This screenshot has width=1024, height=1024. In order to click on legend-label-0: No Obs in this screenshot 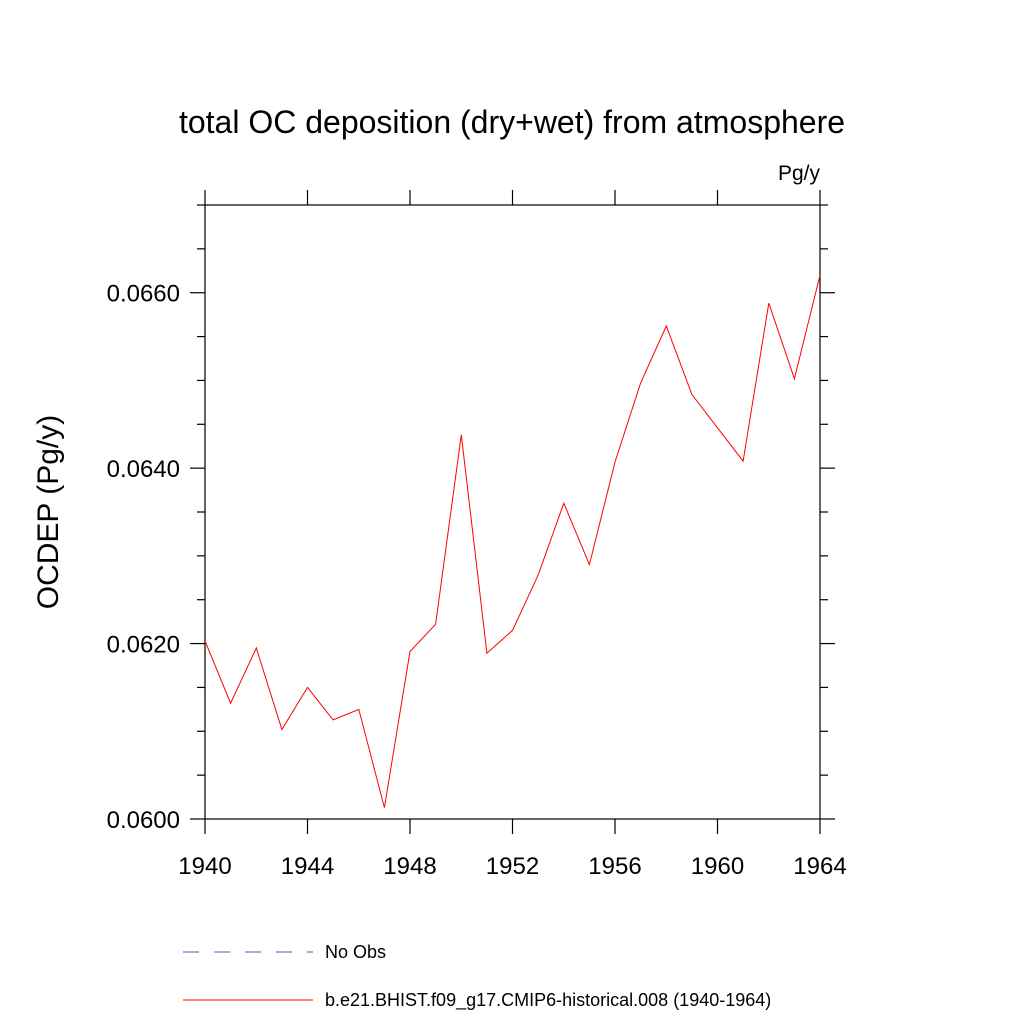, I will do `click(355, 952)`.